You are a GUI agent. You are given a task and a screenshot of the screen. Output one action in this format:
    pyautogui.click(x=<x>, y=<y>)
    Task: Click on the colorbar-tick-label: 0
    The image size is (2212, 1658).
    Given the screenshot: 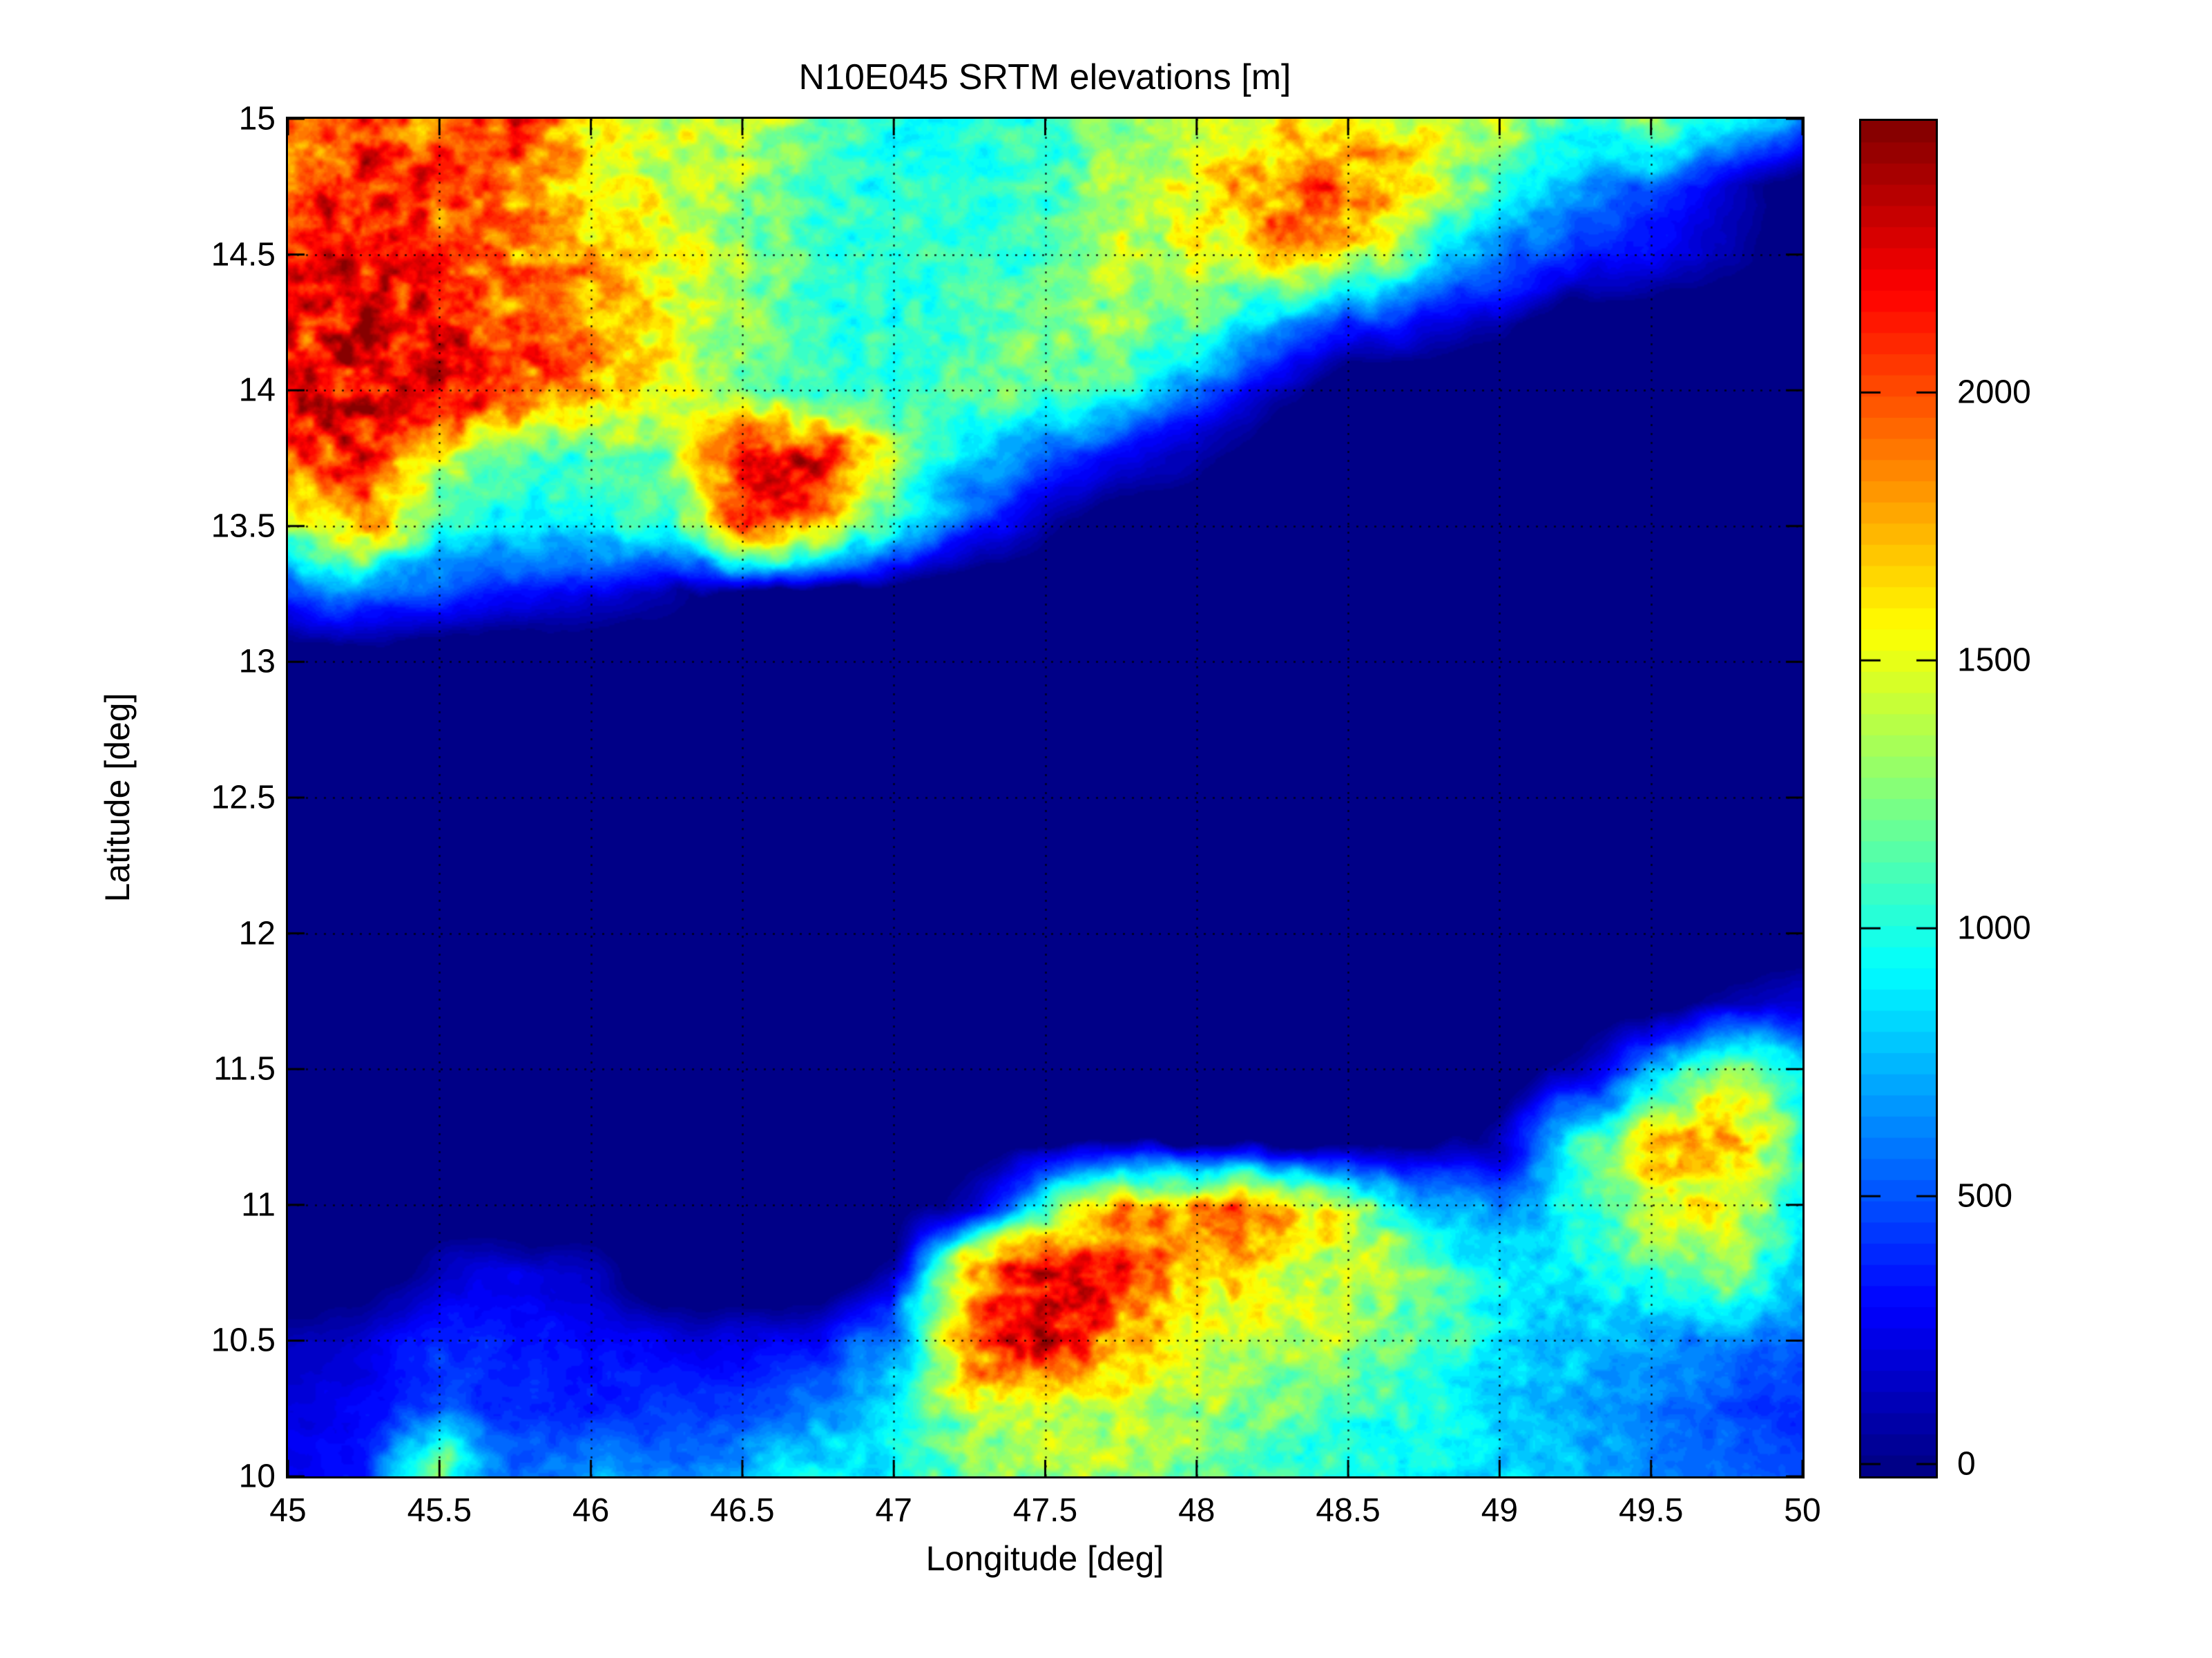 What is the action you would take?
    pyautogui.click(x=1966, y=1464)
    